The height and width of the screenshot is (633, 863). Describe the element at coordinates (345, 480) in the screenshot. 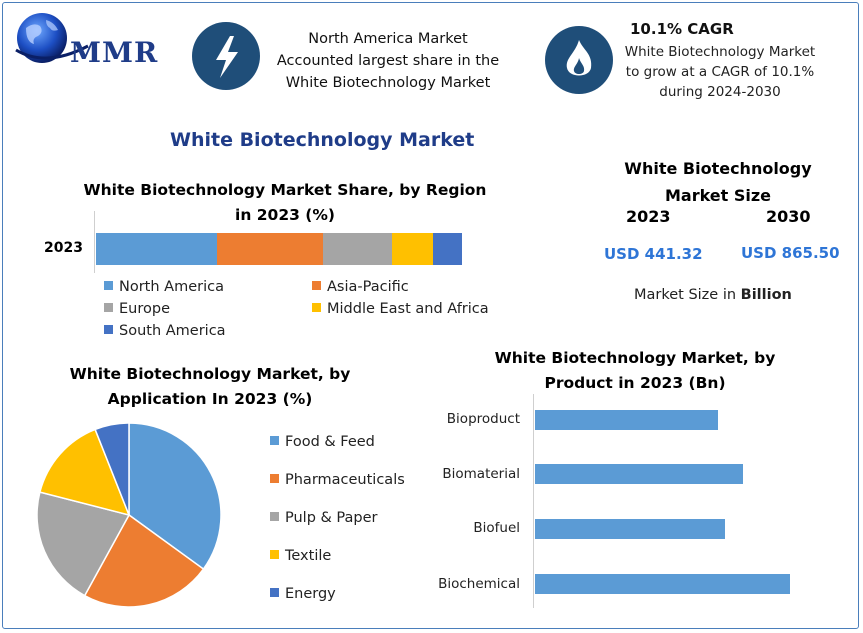

I see `legend-label: Pharmaceuticals` at that location.